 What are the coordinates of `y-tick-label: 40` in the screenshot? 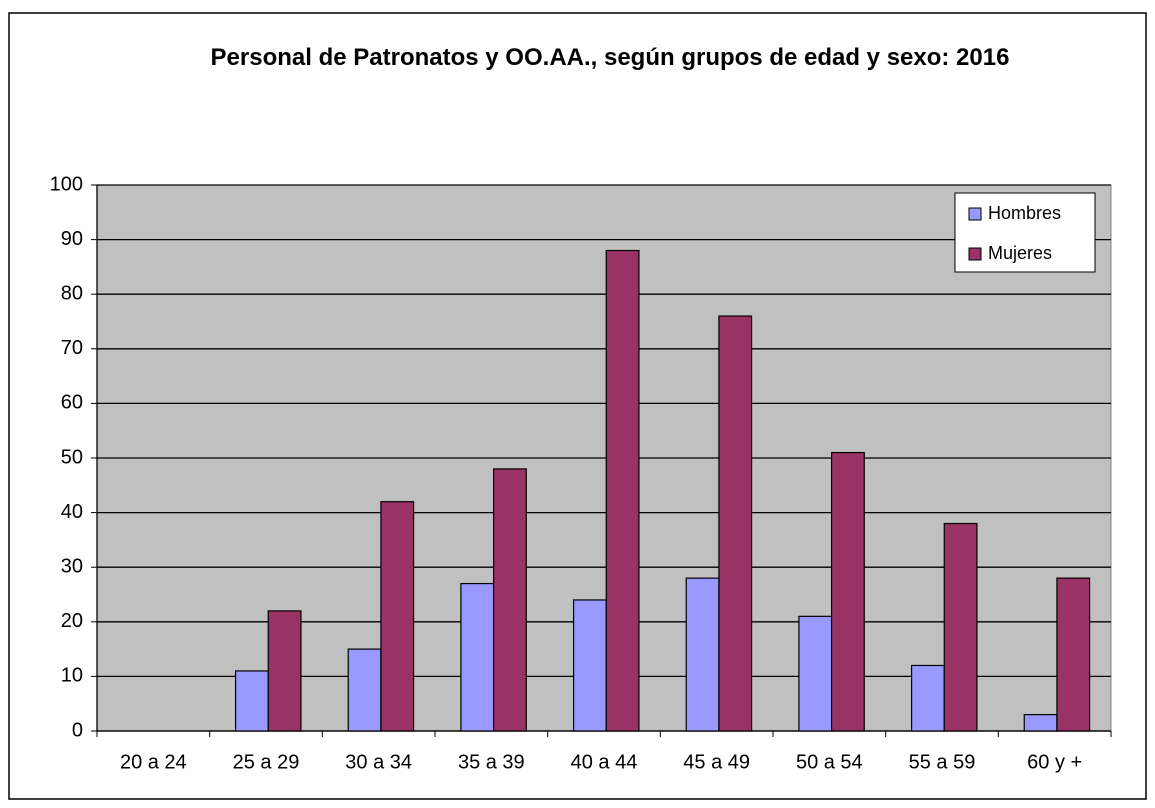 It's located at (72, 512).